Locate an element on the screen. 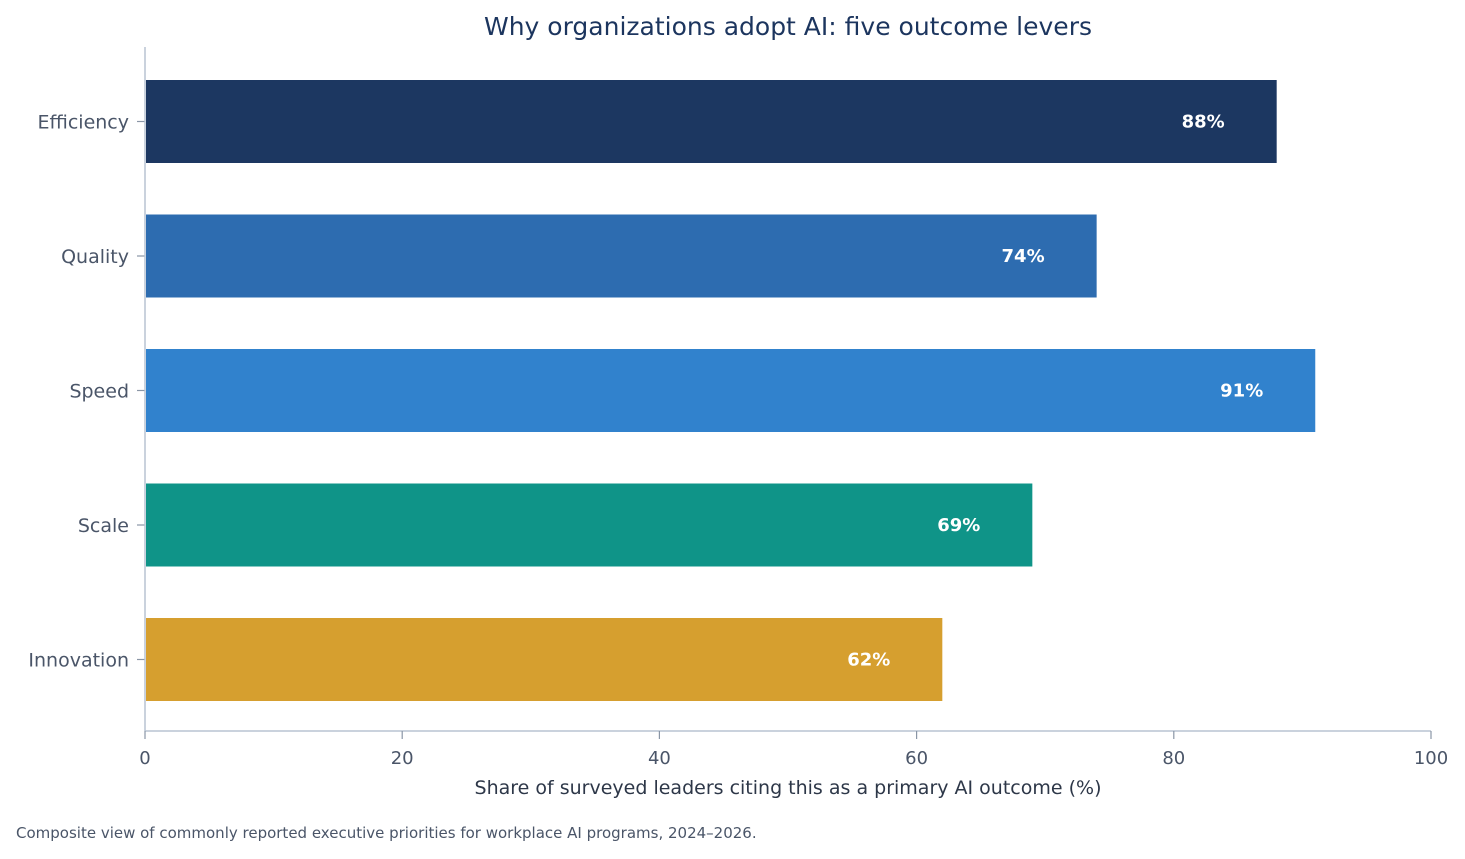 The image size is (1465, 859). bar-value-label-innovation: 62% is located at coordinates (868, 660).